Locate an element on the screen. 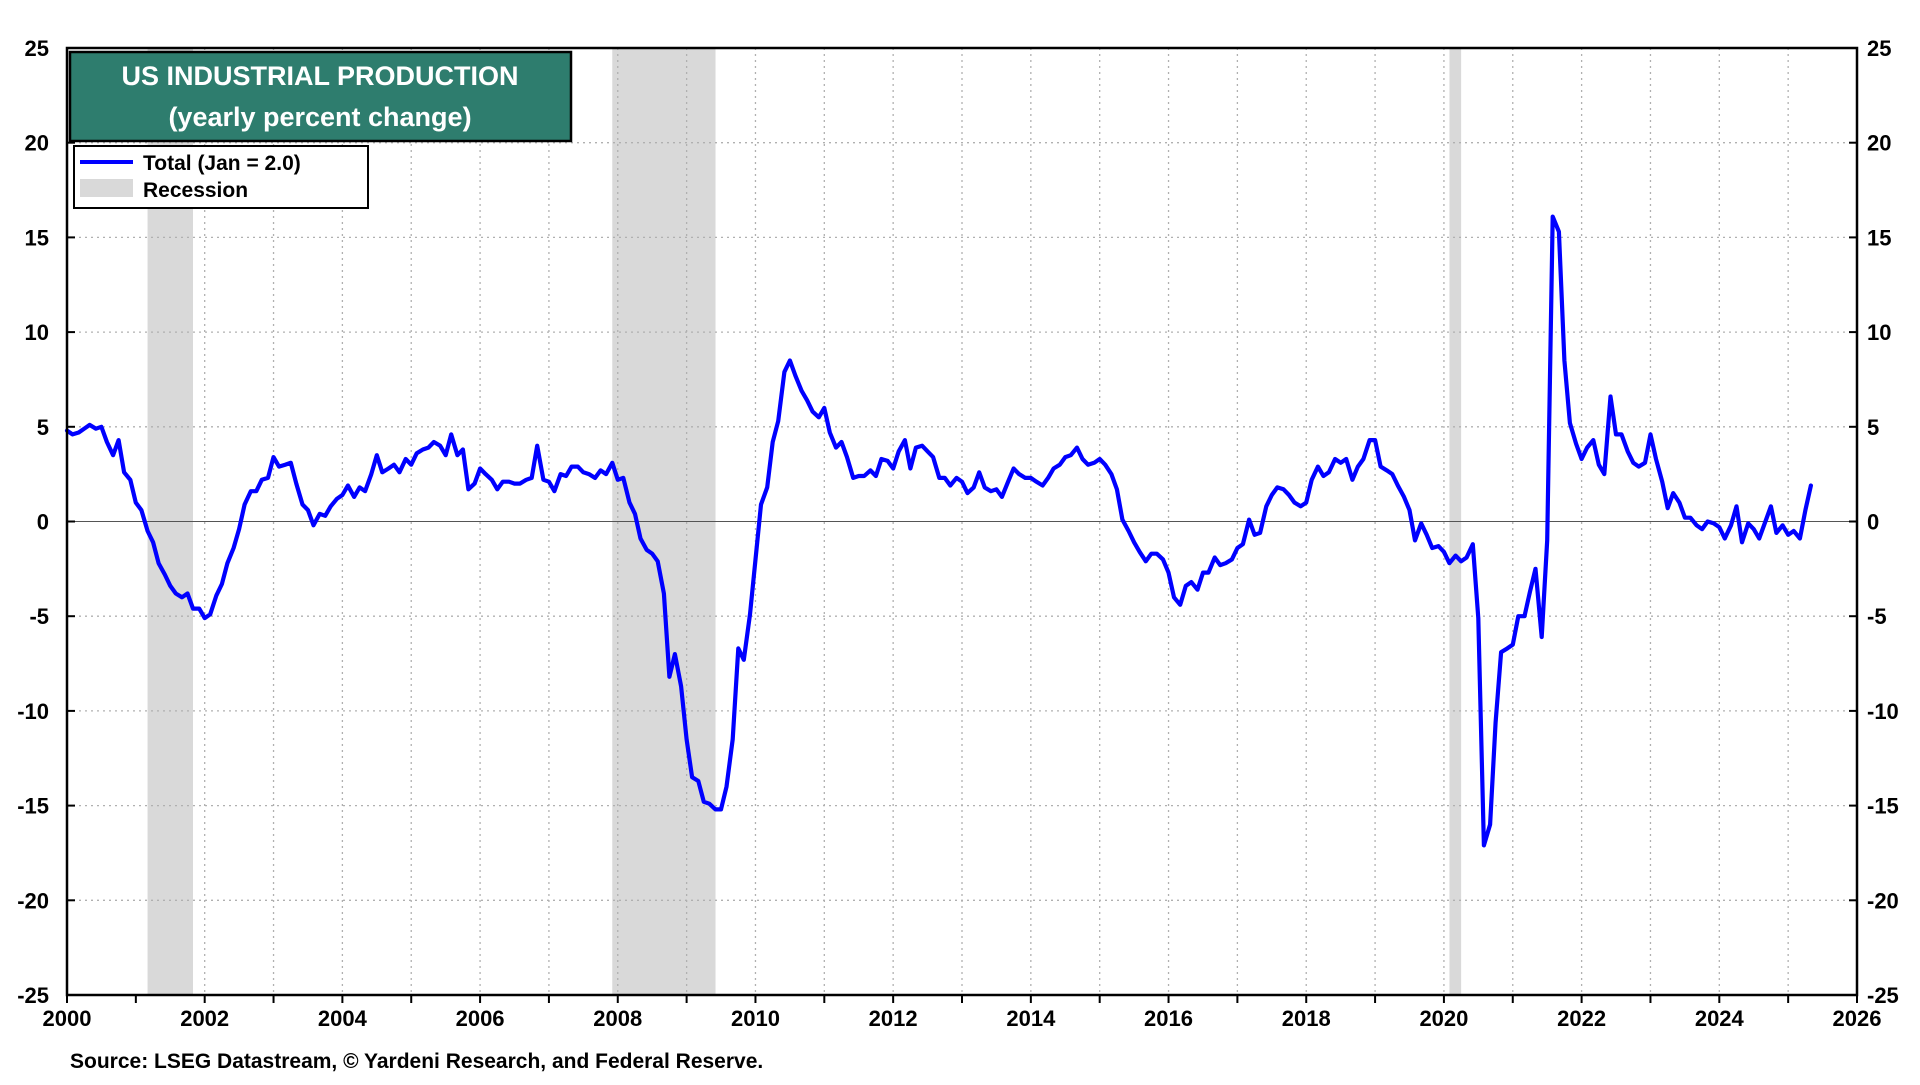 Image resolution: width=1920 pixels, height=1085 pixels. title-box-background is located at coordinates (320, 96).